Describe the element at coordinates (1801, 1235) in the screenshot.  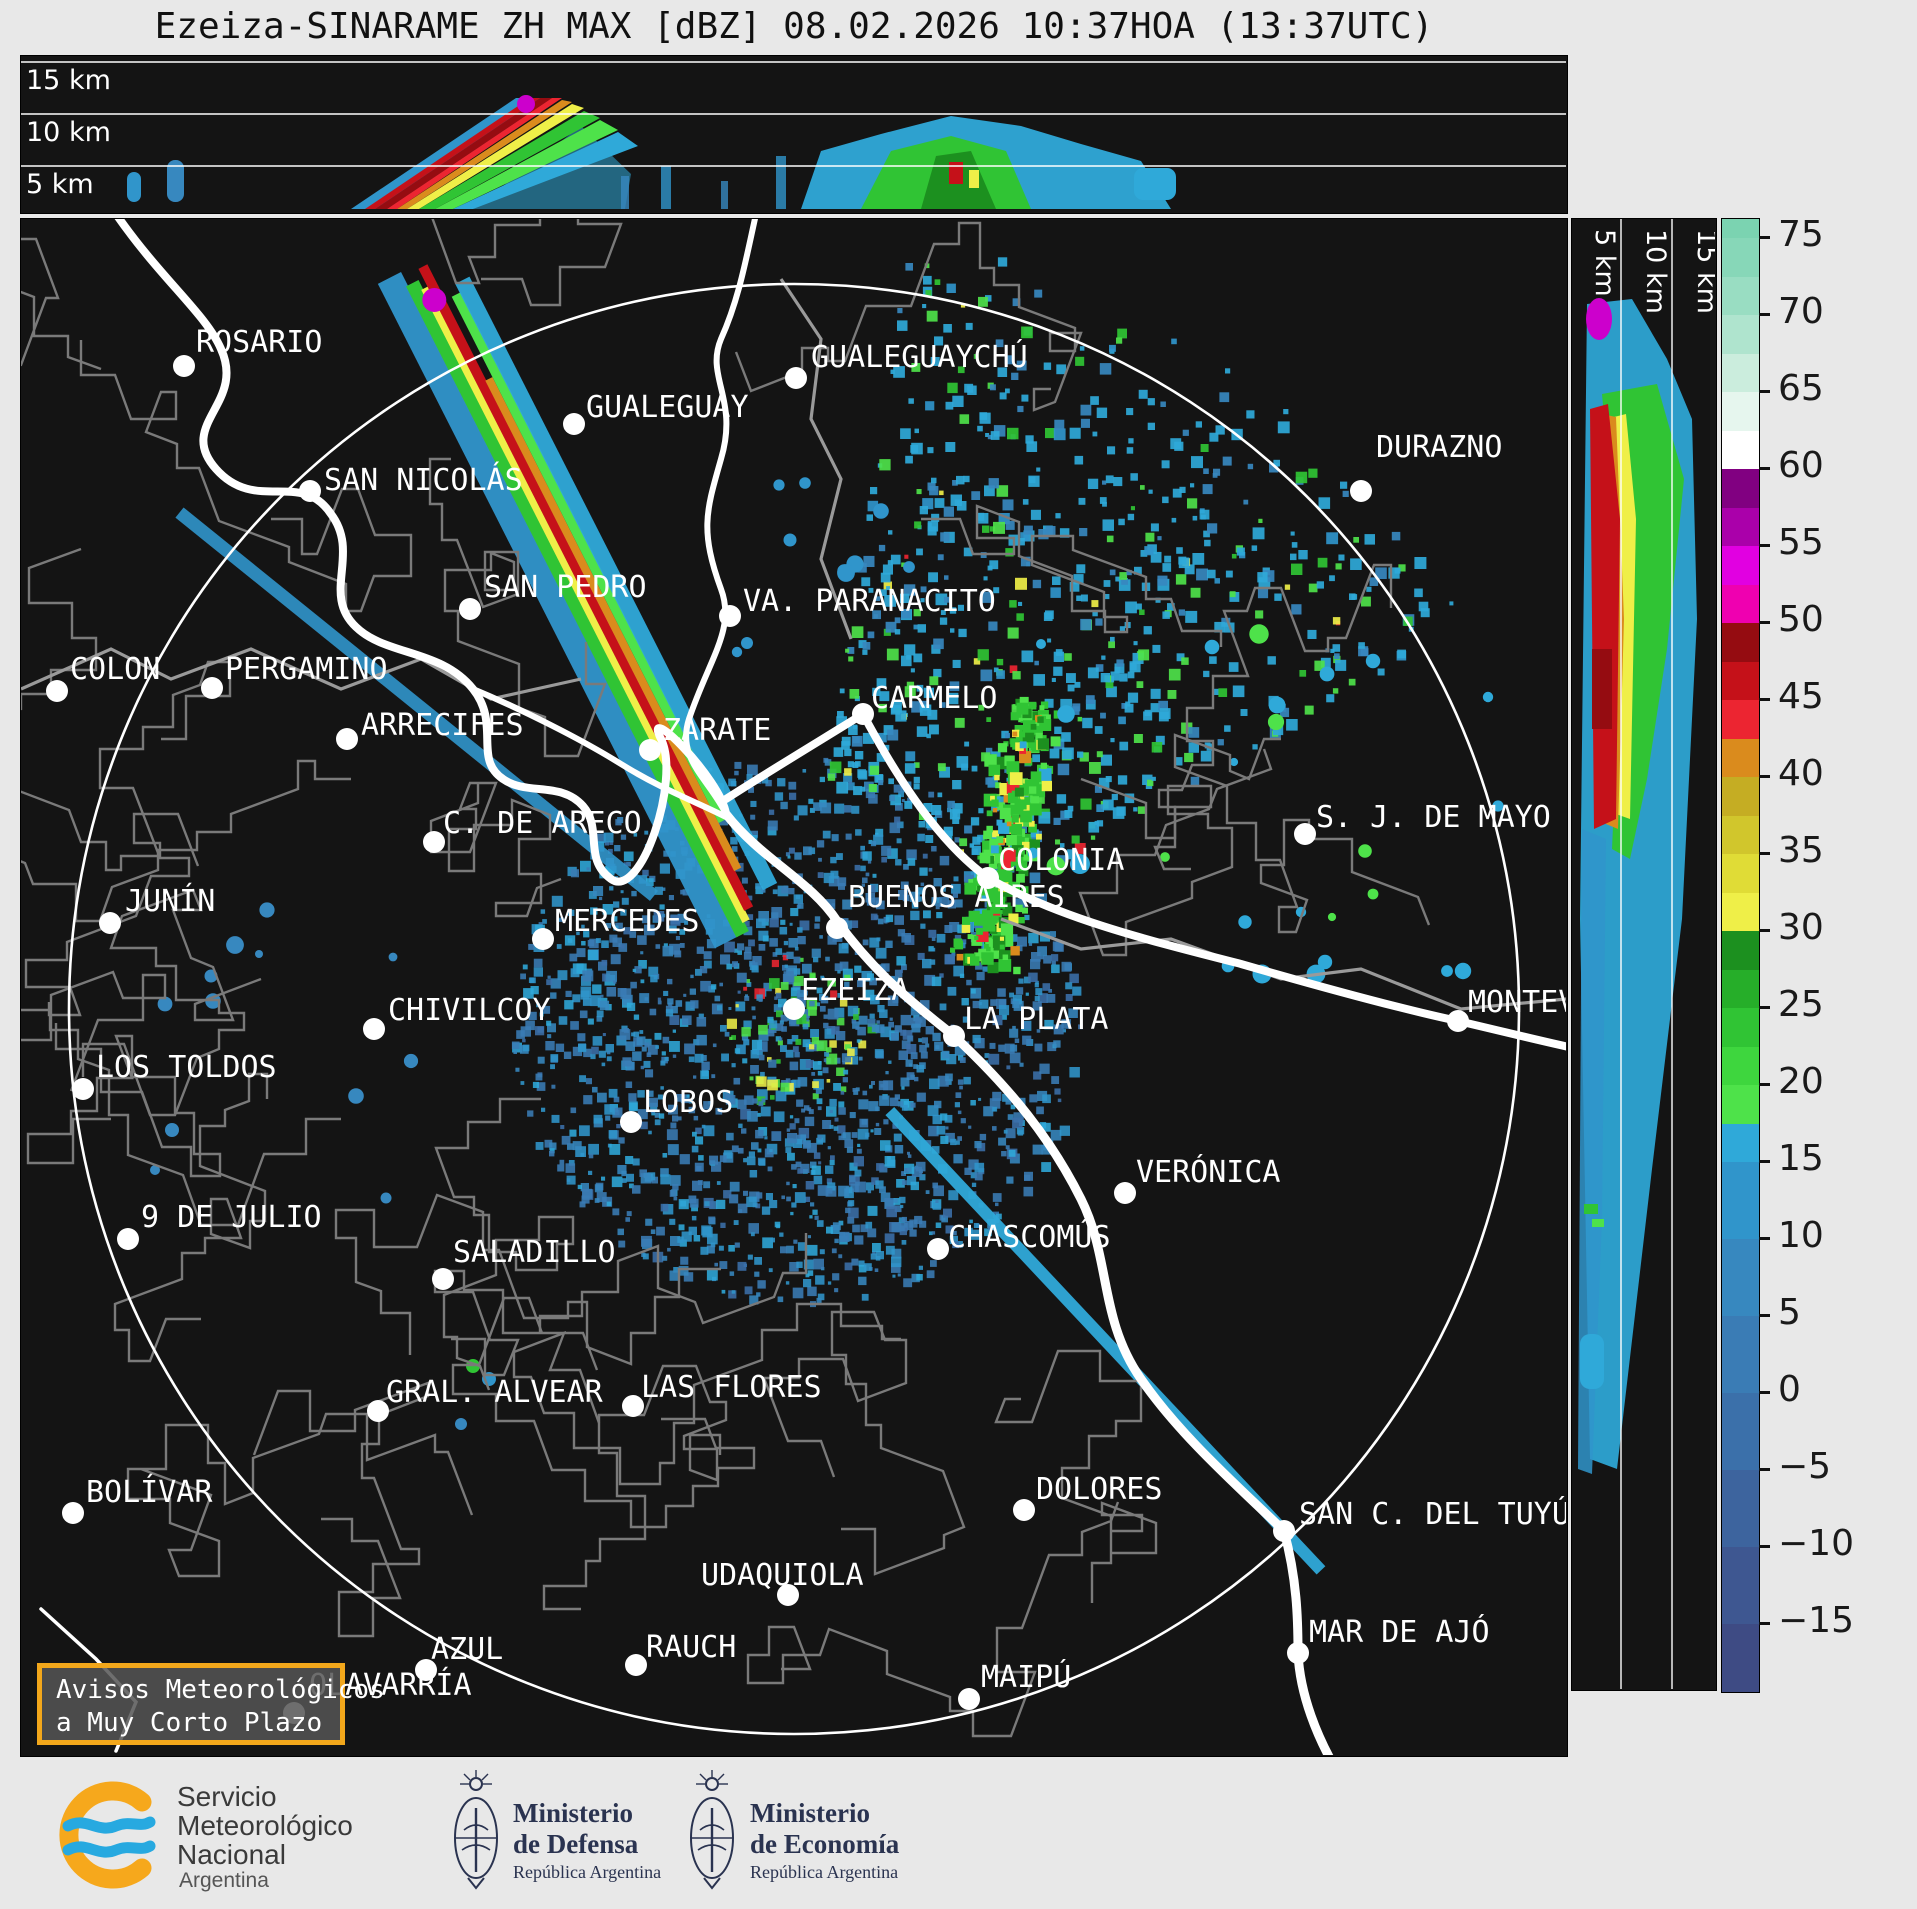
I see `colorbar-tick-label: 10` at that location.